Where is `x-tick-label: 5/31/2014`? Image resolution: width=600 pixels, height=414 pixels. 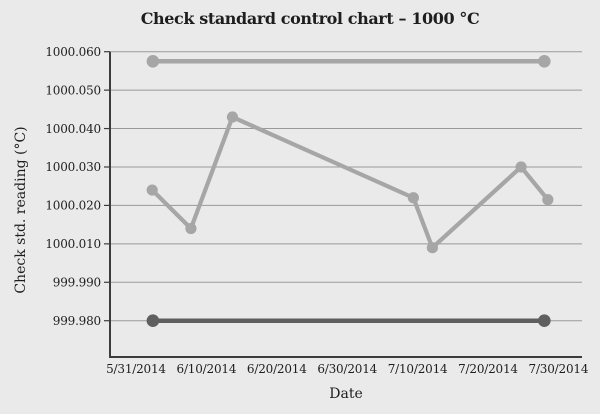
x-tick-label: 5/31/2014 is located at coordinates (136, 369).